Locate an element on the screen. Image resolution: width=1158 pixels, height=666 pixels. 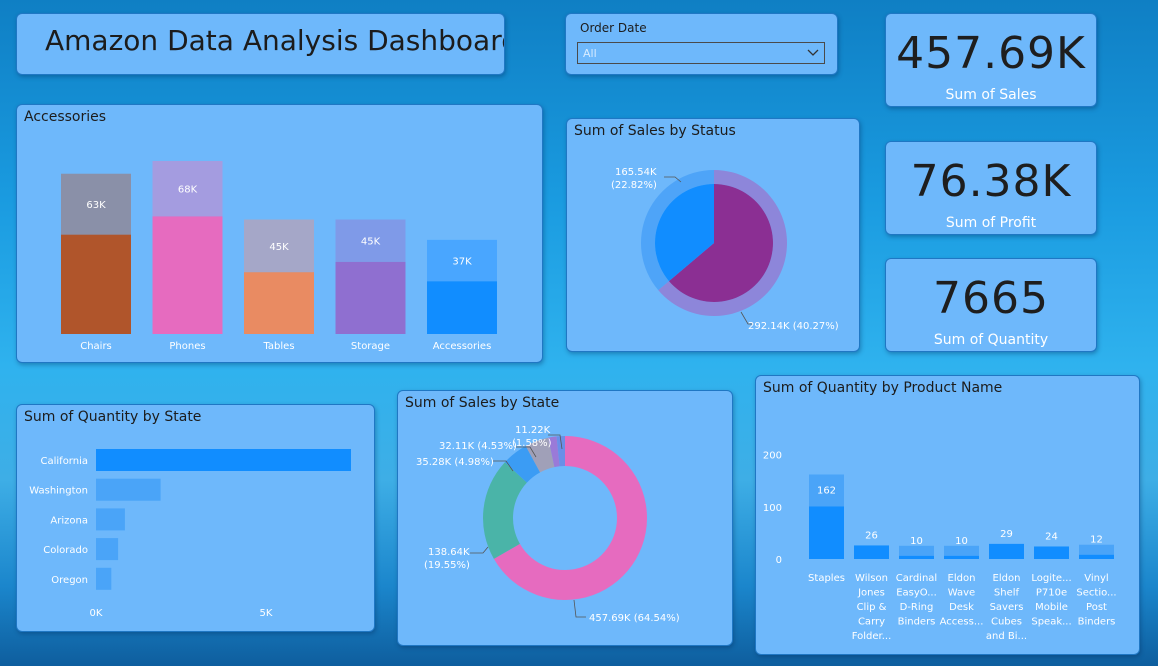
x-tick-label: Carry is located at coordinates (871, 622).